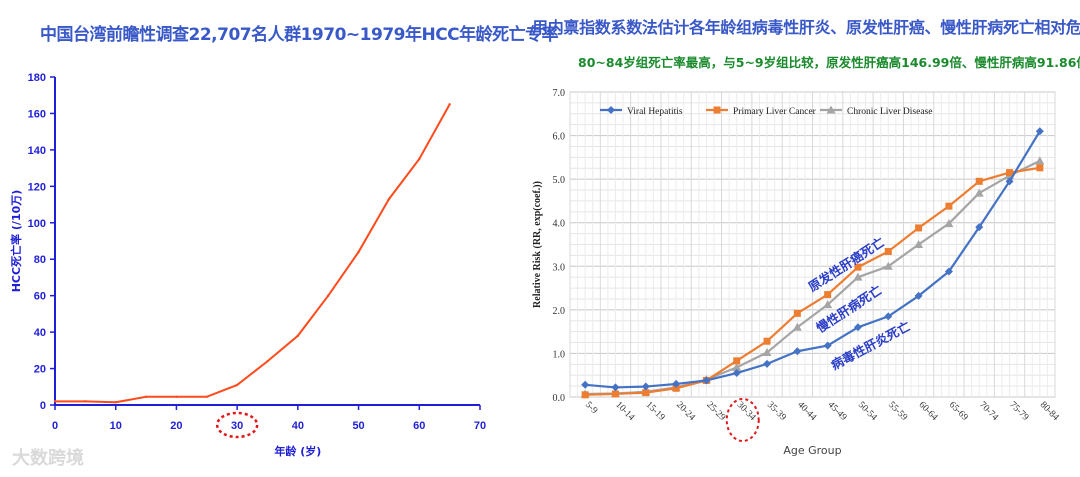 This screenshot has height=477, width=1080. I want to click on y-tick-label: 160, so click(37, 114).